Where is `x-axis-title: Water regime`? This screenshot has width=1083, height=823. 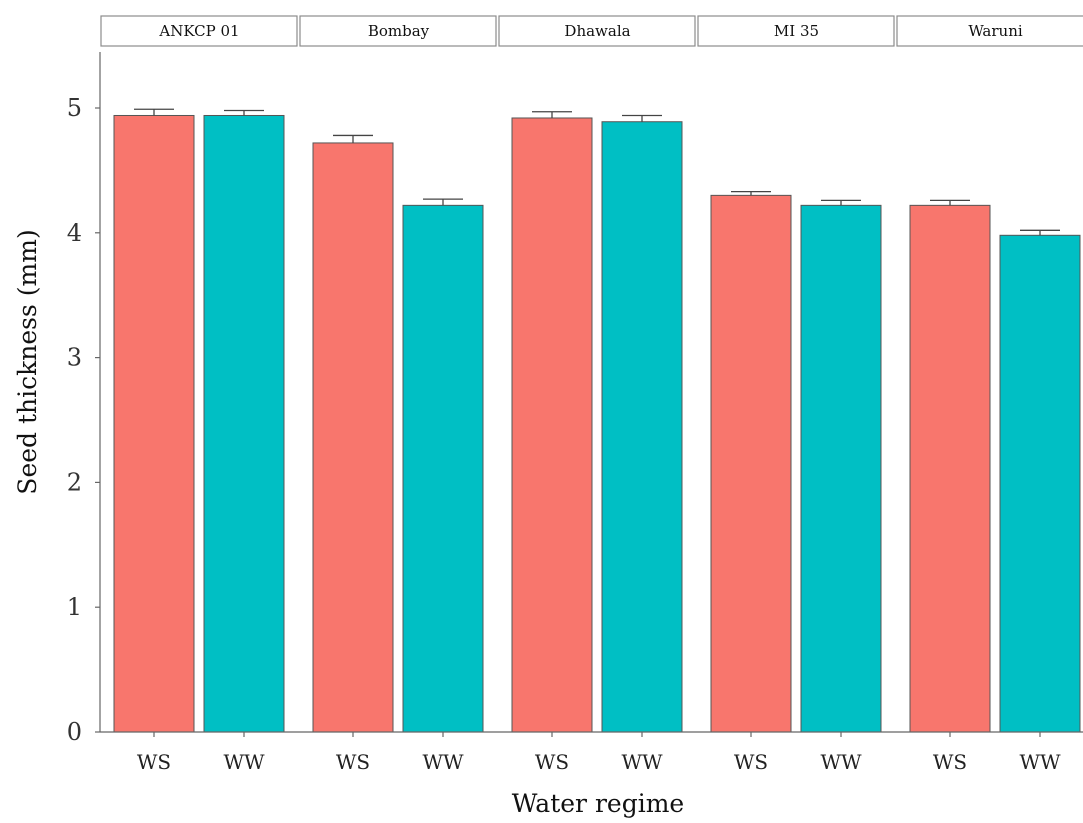
x-axis-title: Water regime is located at coordinates (598, 803).